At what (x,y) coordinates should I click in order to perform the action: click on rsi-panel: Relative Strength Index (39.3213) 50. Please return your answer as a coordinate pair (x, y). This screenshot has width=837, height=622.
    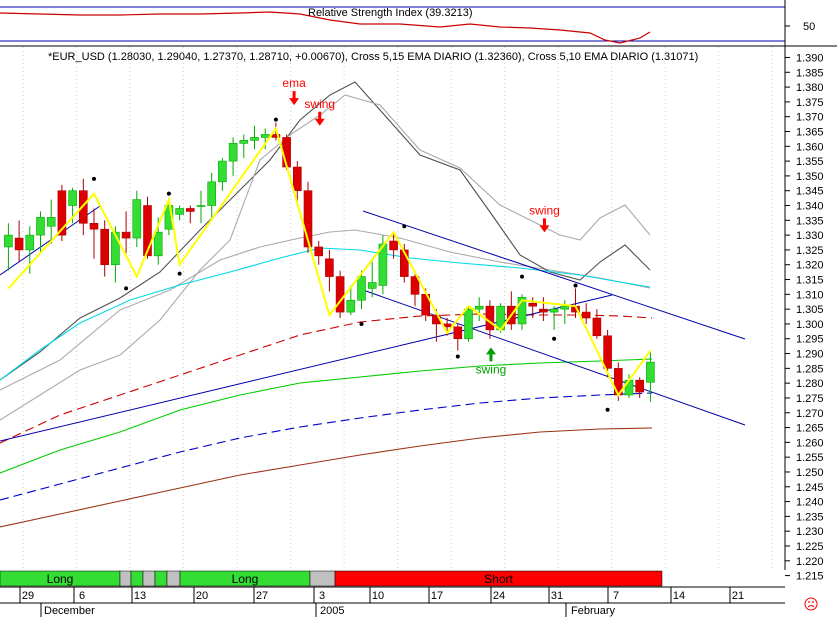
    Looking at the image, I should click on (407, 23).